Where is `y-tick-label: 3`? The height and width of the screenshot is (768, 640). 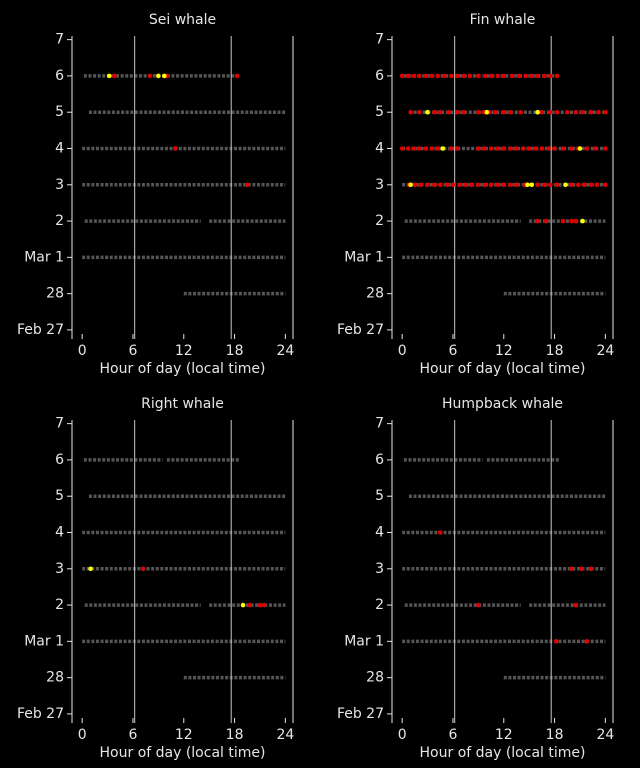
y-tick-label: 3 is located at coordinates (379, 185).